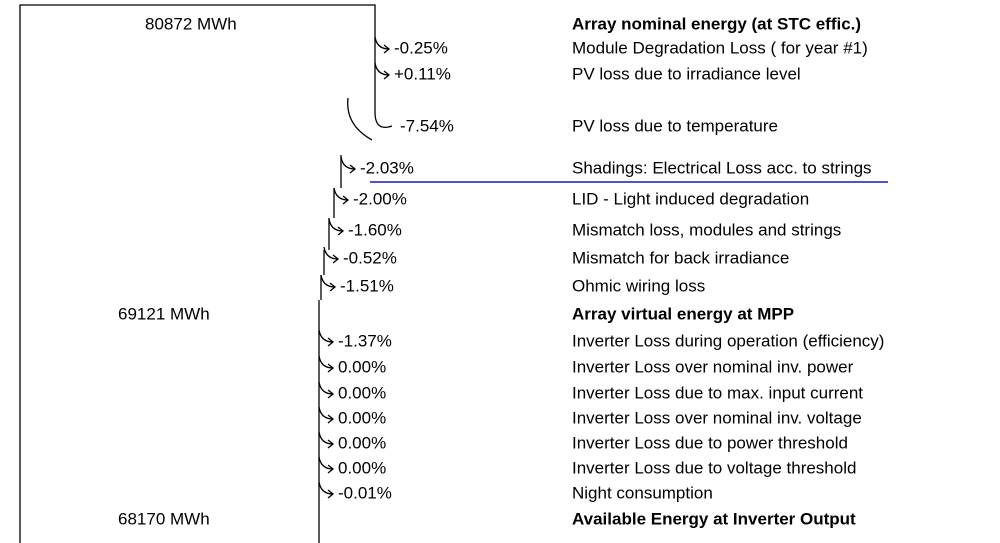  I want to click on loss-percent: -1.51%, so click(367, 285).